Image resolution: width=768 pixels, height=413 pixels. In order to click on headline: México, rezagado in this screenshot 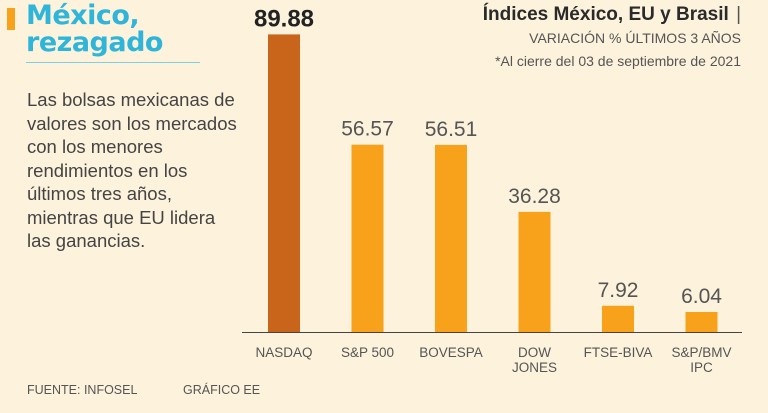, I will do `click(95, 29)`.